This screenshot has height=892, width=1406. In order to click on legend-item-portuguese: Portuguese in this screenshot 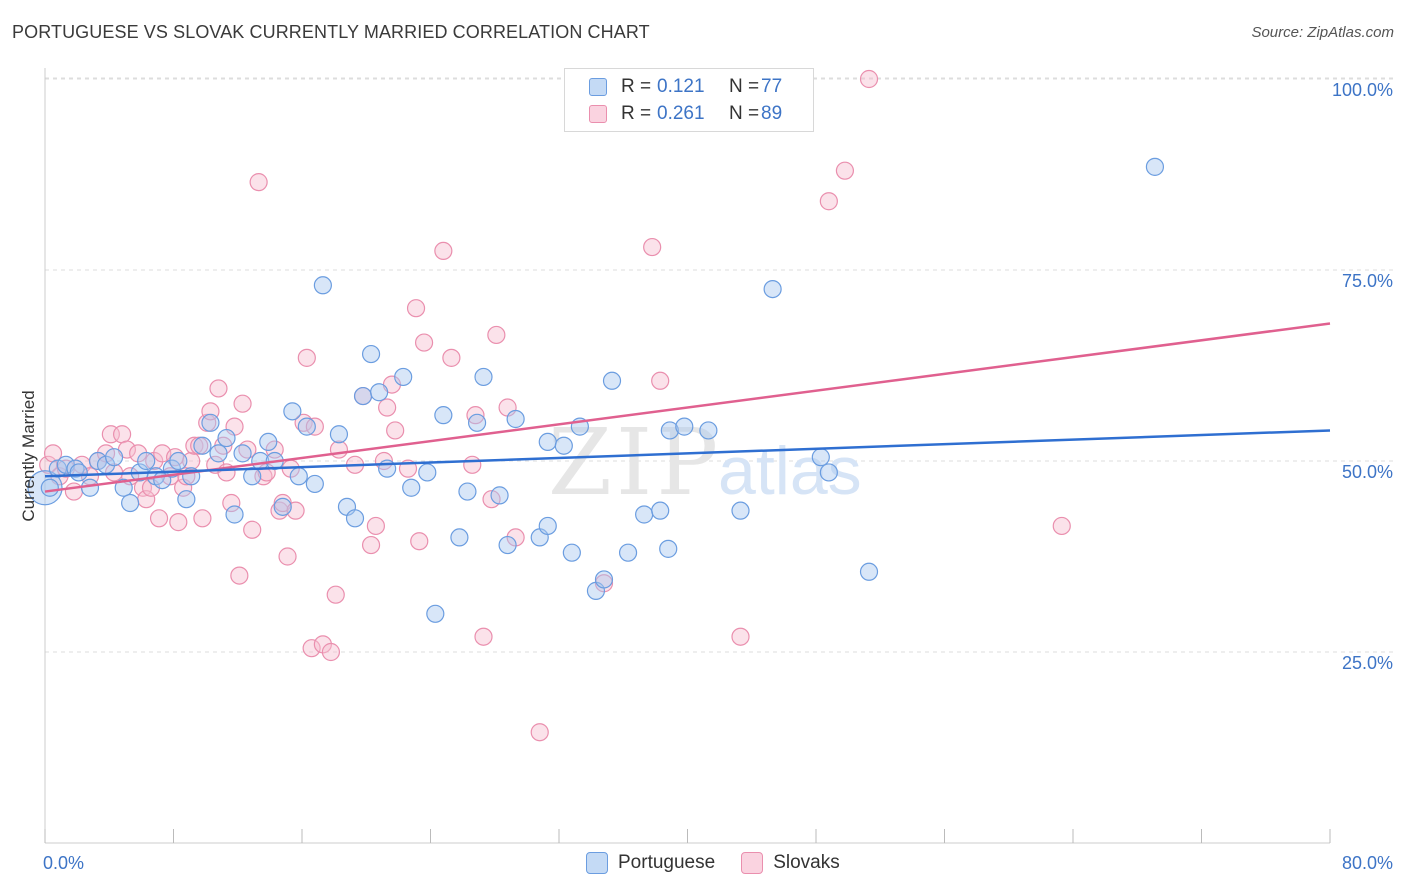, I will do `click(650, 863)`.